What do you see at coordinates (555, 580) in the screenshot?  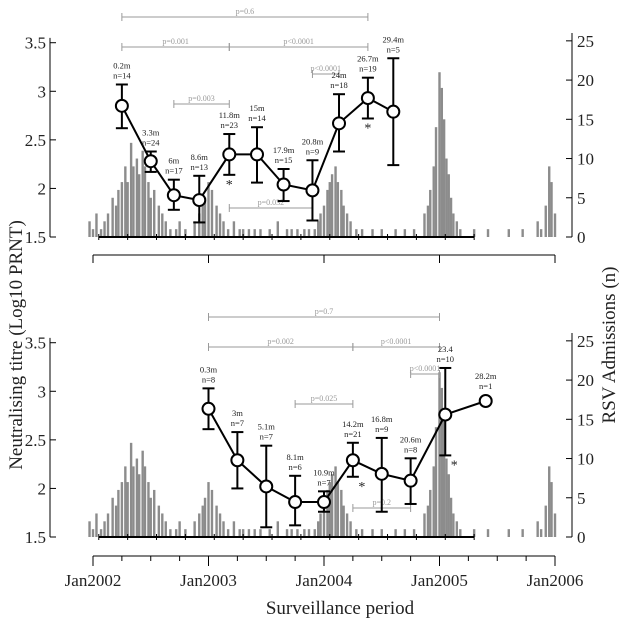 I see `x-tick-label: Jan2006` at bounding box center [555, 580].